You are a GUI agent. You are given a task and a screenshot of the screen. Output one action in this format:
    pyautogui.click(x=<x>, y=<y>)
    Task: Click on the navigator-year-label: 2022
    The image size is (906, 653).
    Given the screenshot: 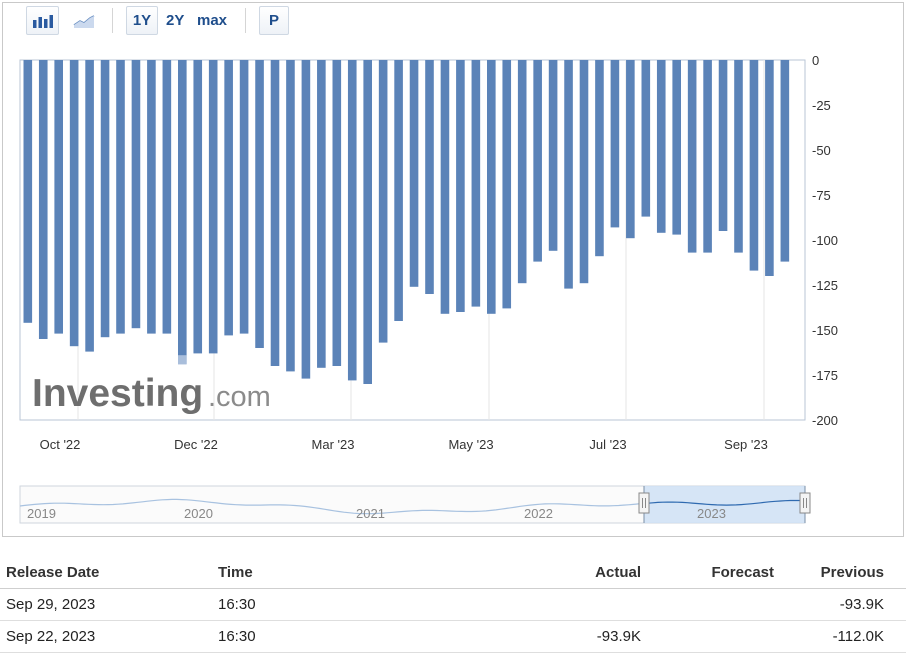 What is the action you would take?
    pyautogui.click(x=538, y=513)
    